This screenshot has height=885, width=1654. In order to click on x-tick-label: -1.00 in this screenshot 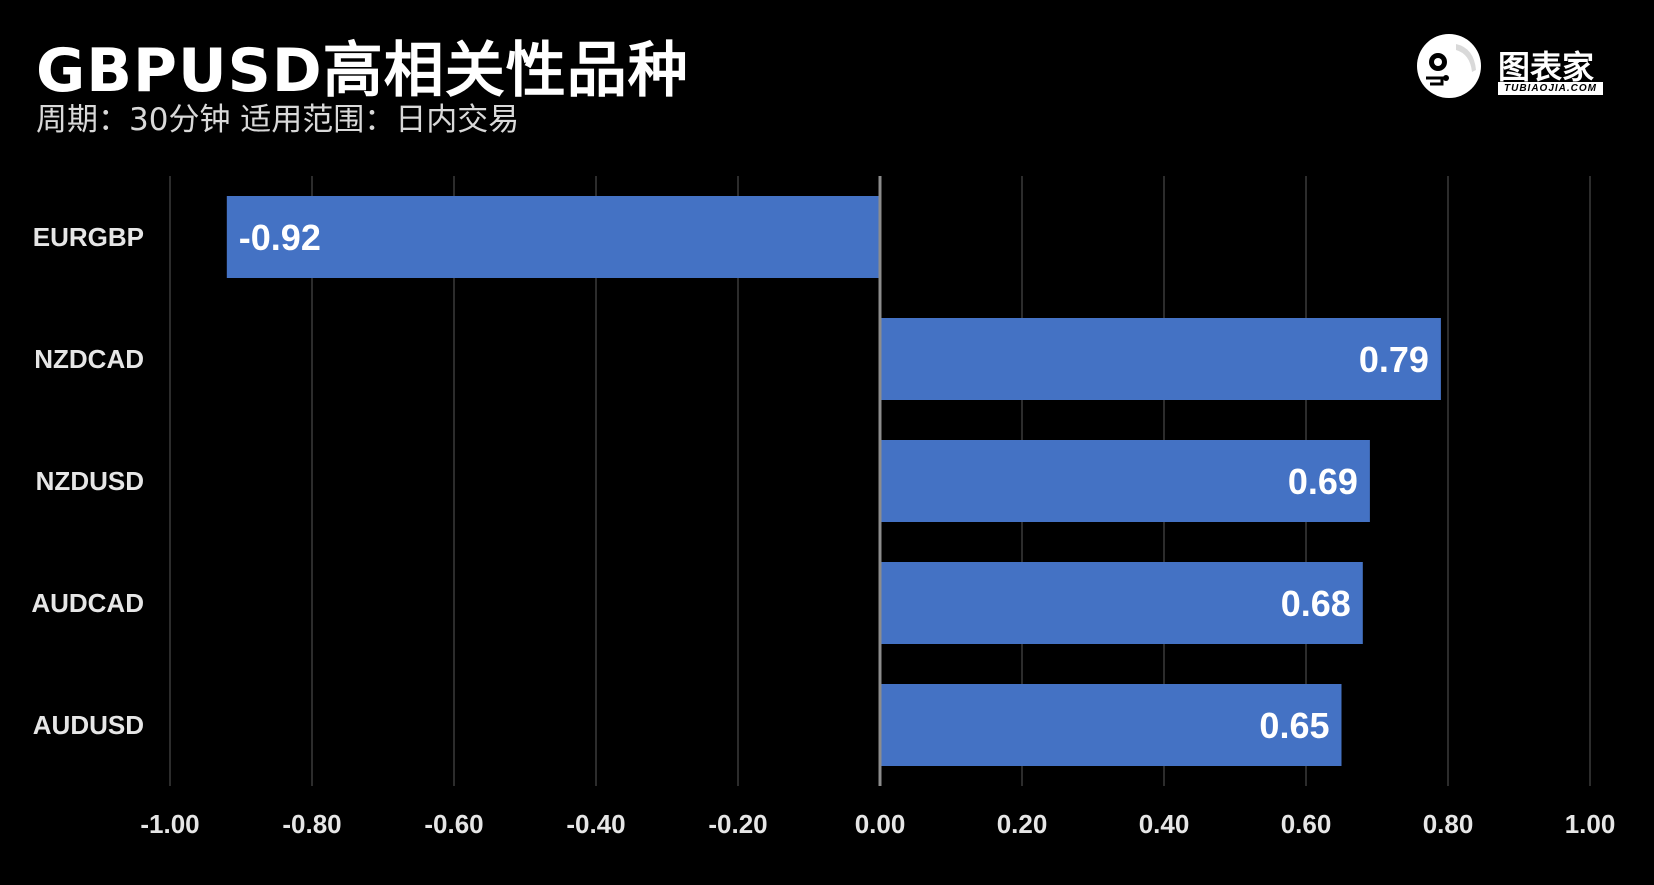, I will do `click(169, 824)`.